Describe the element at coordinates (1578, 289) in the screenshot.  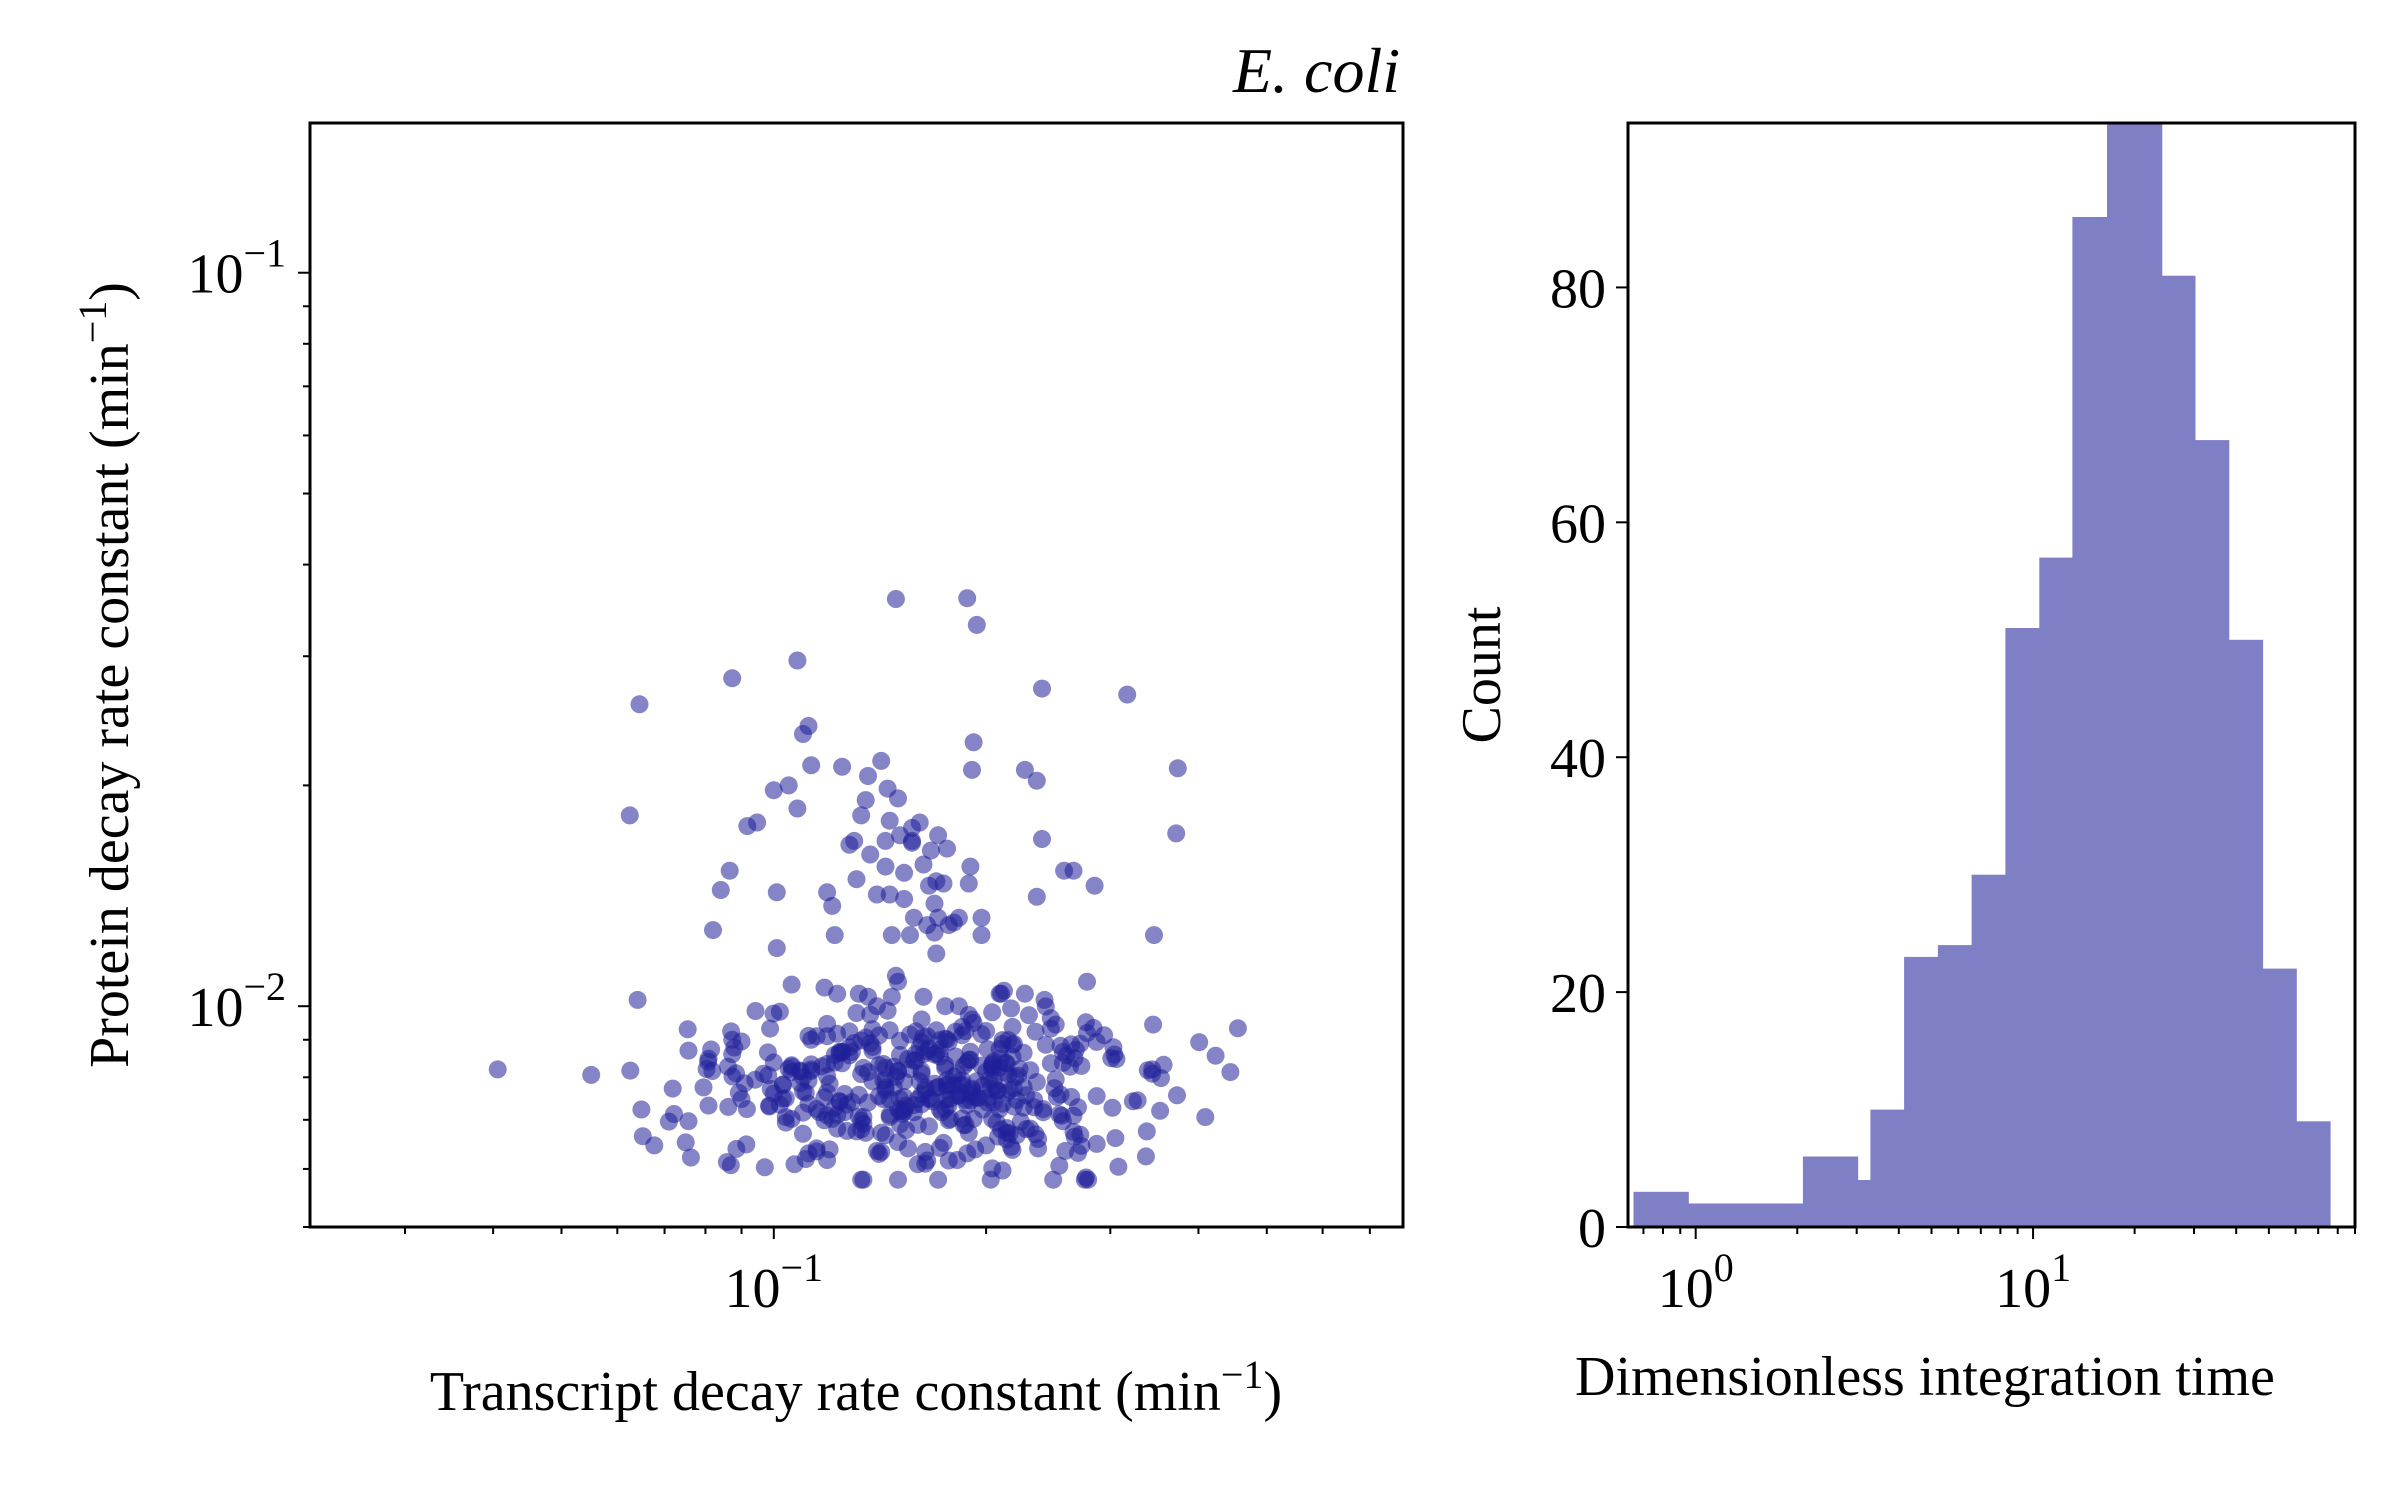
I see `histogram-y-tick-label: 80` at that location.